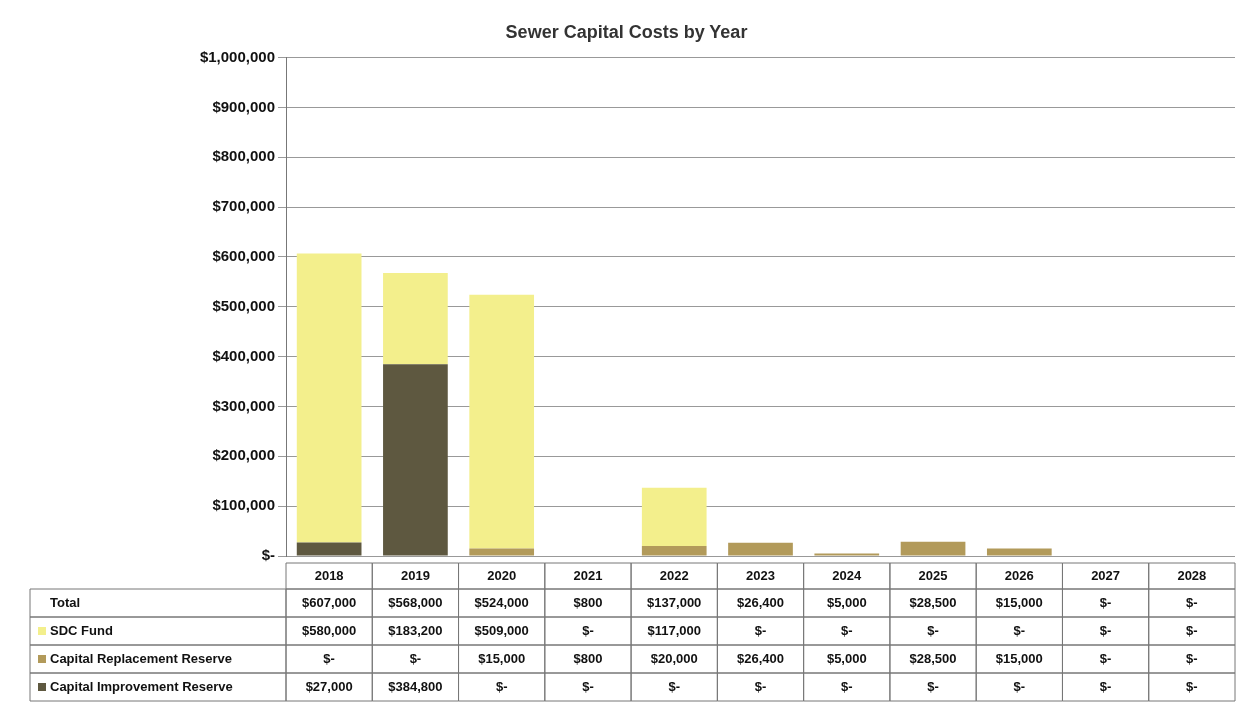 This screenshot has width=1255, height=710. I want to click on x-tick-label: 2024, so click(847, 575).